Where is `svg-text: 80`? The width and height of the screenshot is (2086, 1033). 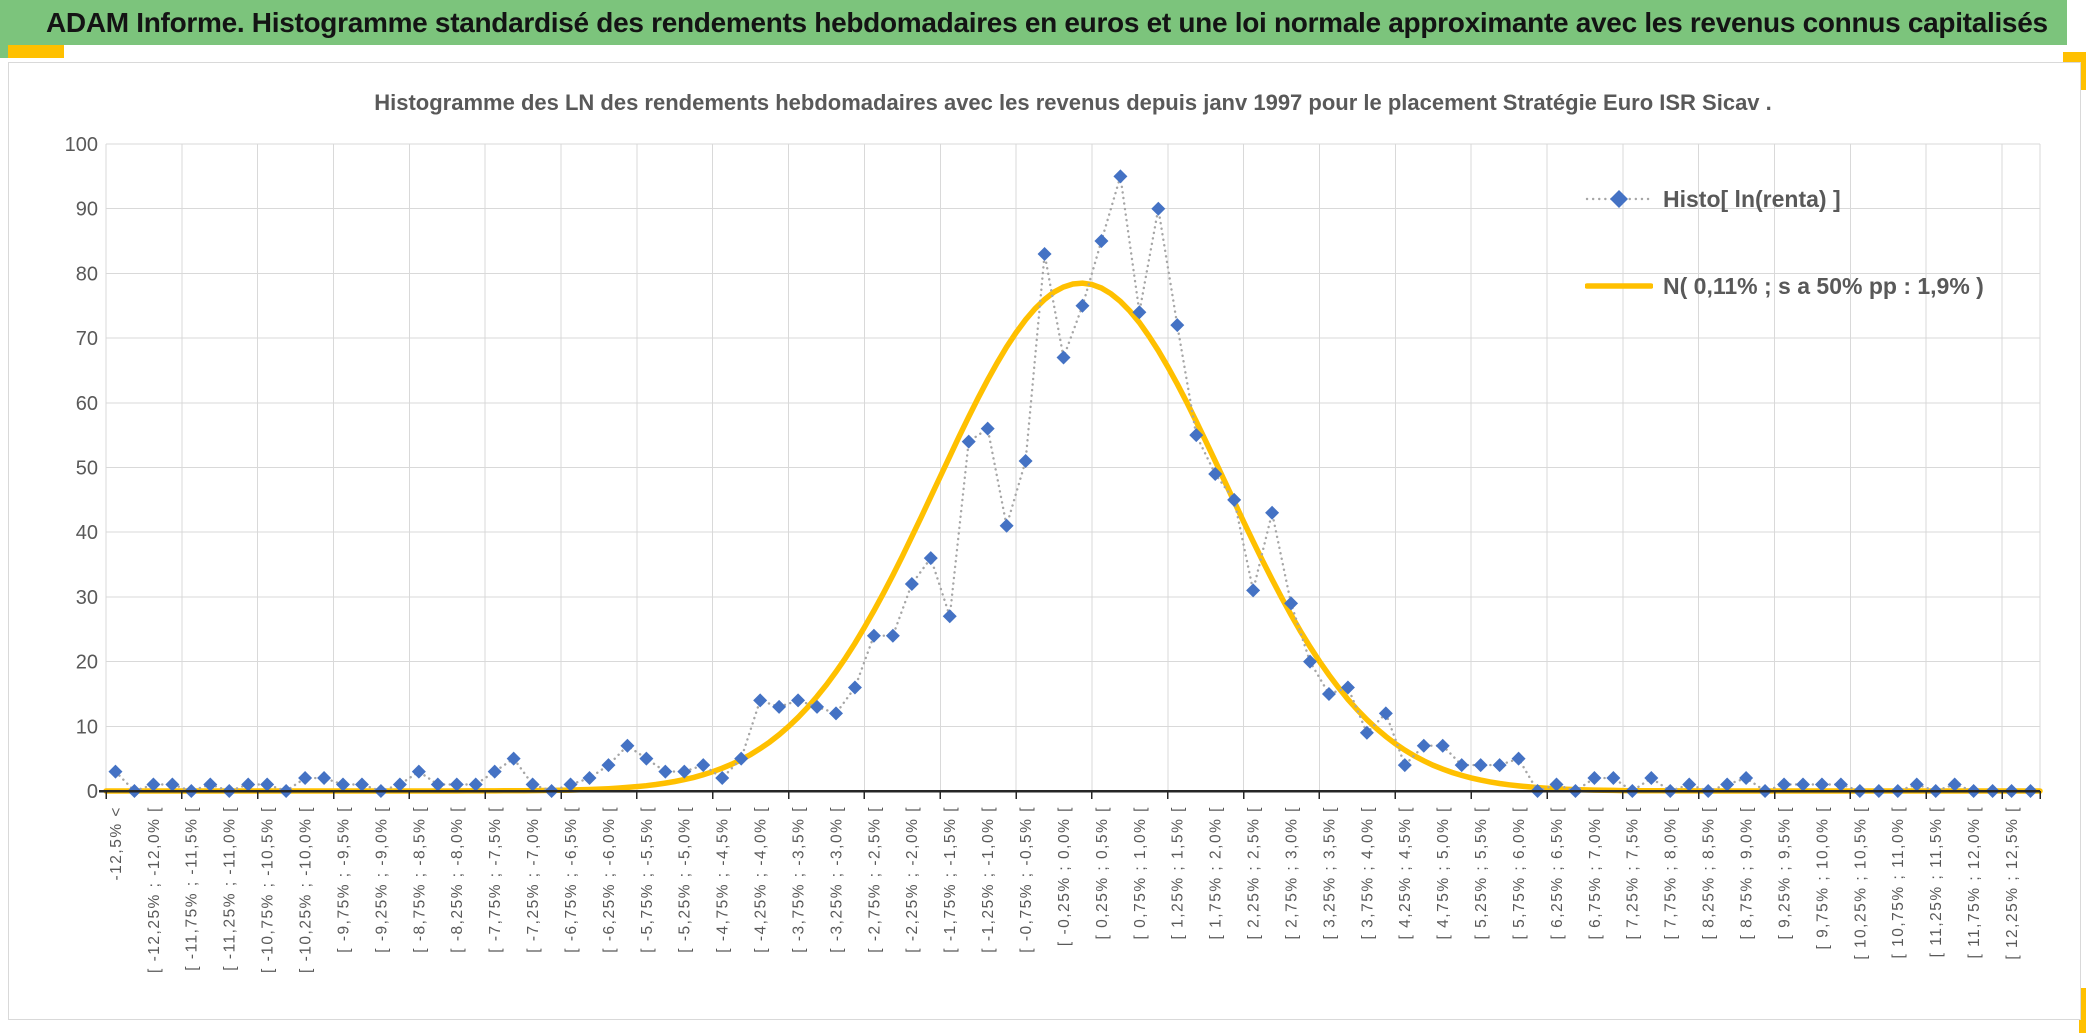 svg-text: 80 is located at coordinates (87, 274).